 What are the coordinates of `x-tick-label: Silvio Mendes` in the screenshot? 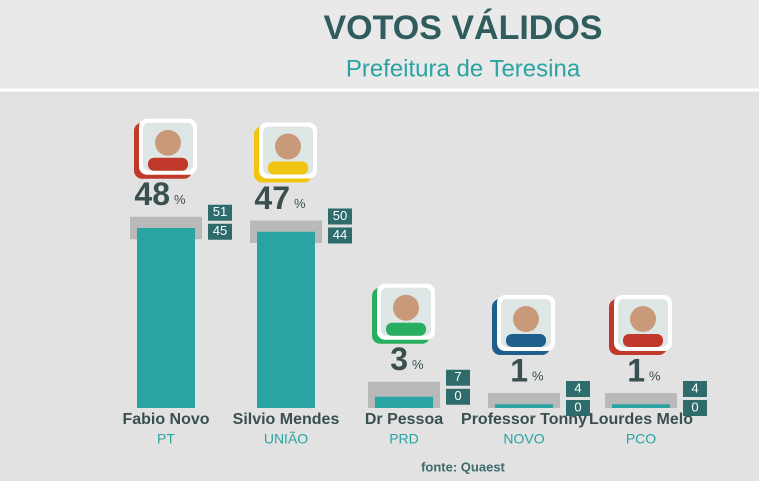 It's located at (286, 419).